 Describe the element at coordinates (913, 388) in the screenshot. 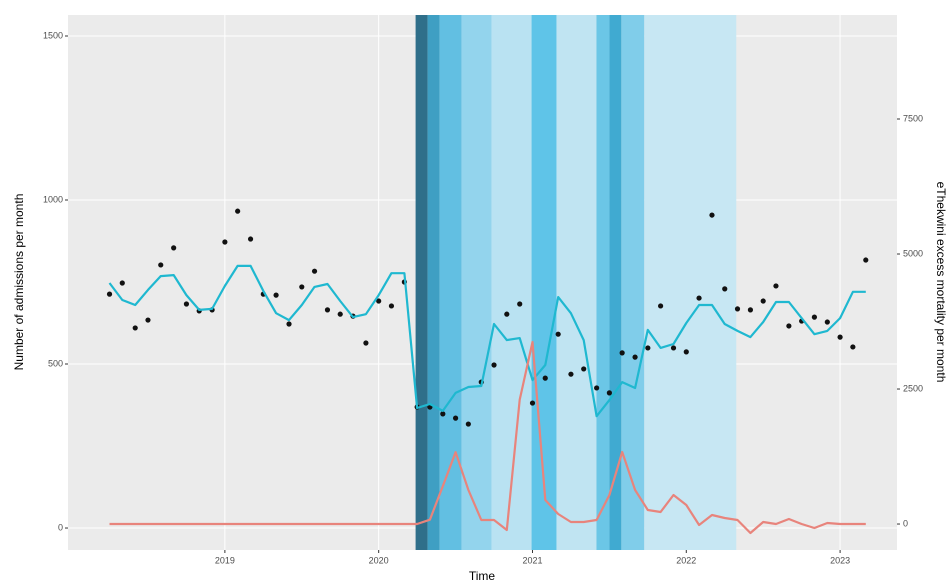

I see `y2-tick-label: 2500` at that location.